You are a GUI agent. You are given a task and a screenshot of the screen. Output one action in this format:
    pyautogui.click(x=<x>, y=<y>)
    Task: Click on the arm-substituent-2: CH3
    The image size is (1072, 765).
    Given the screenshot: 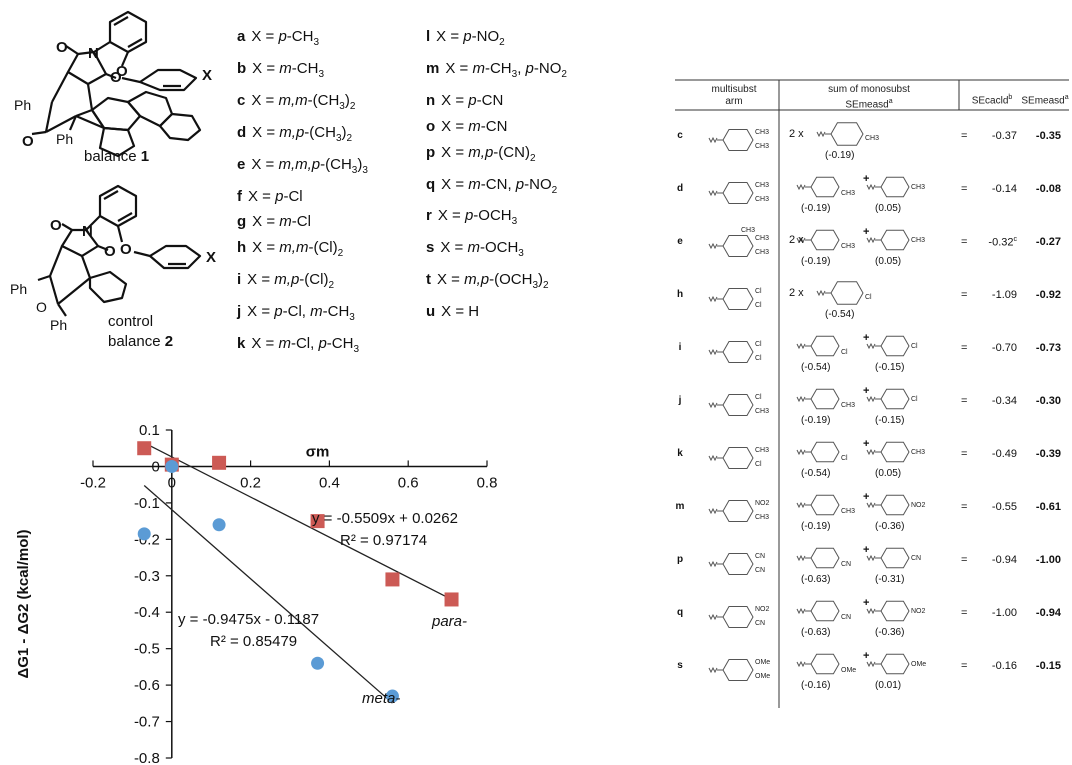 What is the action you would take?
    pyautogui.click(x=762, y=146)
    